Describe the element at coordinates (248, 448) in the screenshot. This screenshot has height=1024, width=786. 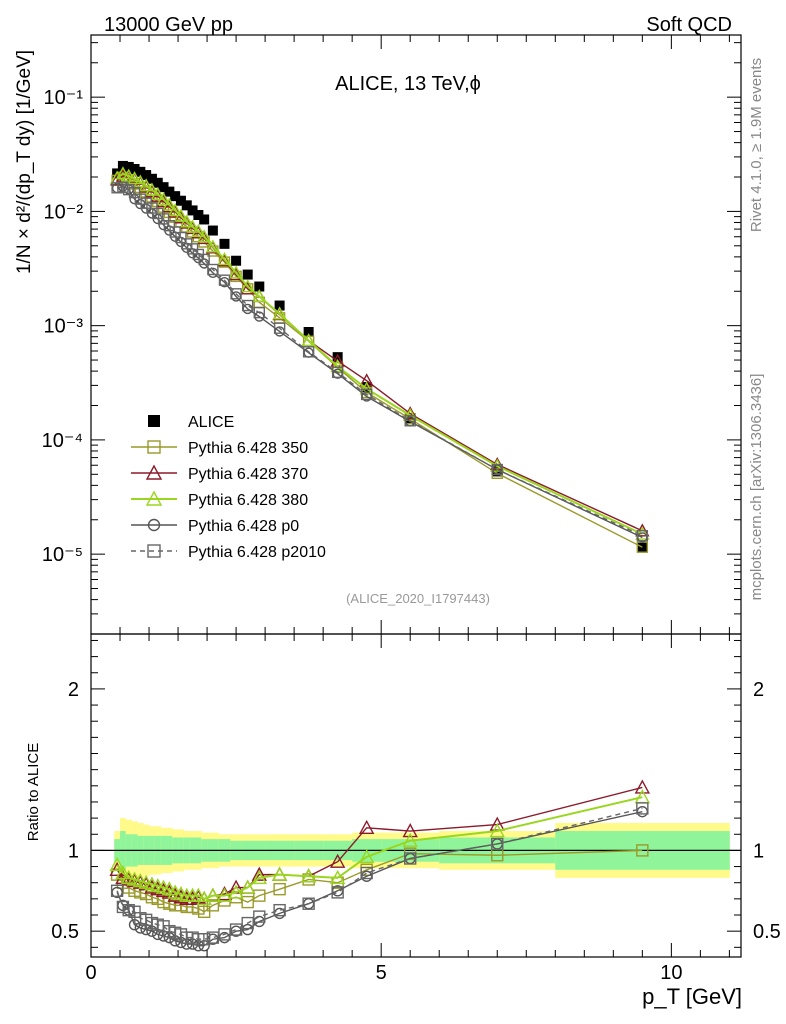
I see `legend-label: Pythia 6.428 350` at that location.